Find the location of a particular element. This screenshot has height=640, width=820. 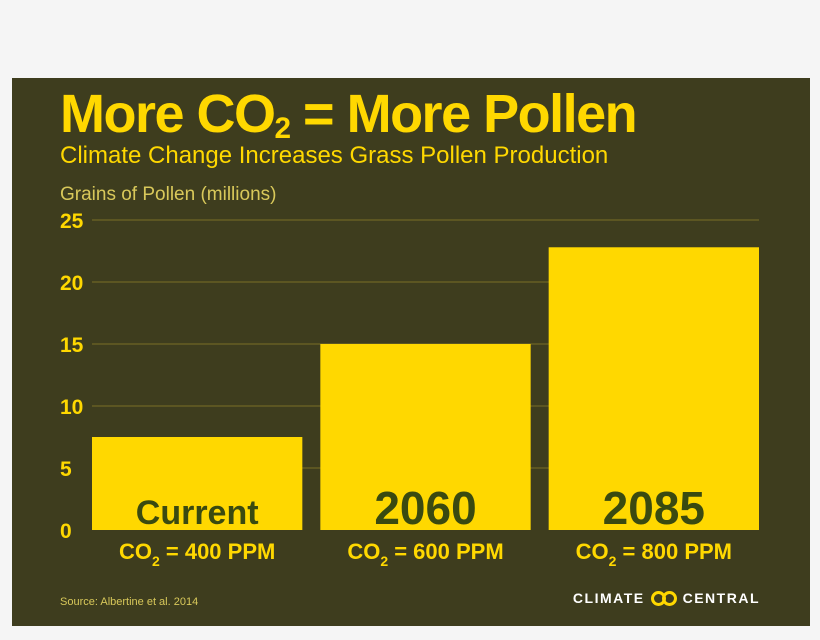

chart-title: More CO2 = More Pollen is located at coordinates (349, 114).